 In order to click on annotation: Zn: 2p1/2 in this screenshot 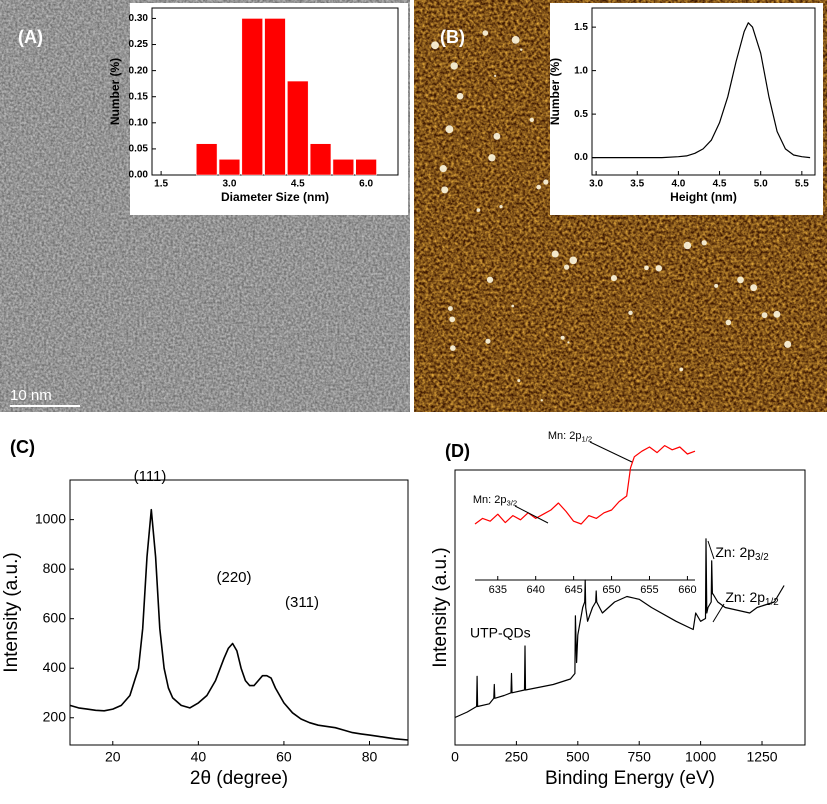, I will do `click(751, 598)`.